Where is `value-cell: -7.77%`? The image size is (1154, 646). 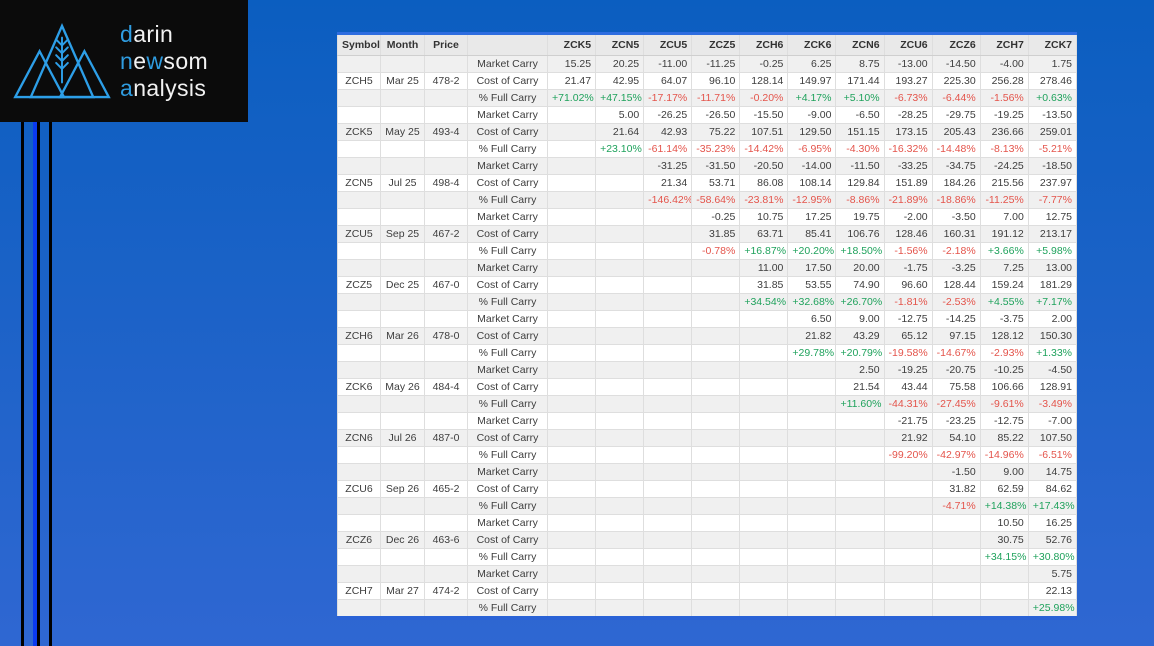 value-cell: -7.77% is located at coordinates (1052, 200).